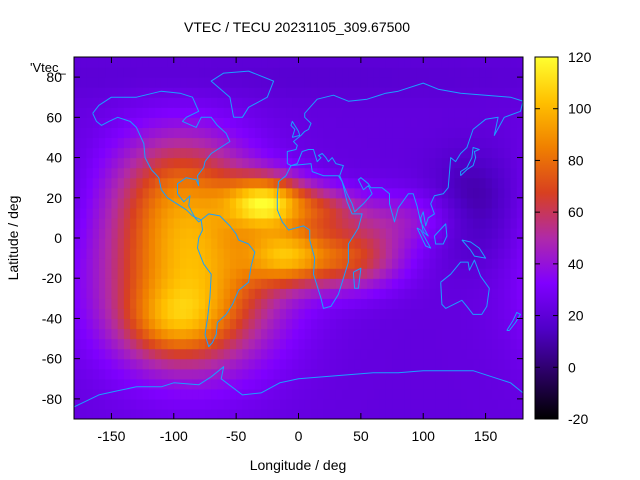  Describe the element at coordinates (357, 278) in the screenshot. I see `coastline-madagascar` at that location.